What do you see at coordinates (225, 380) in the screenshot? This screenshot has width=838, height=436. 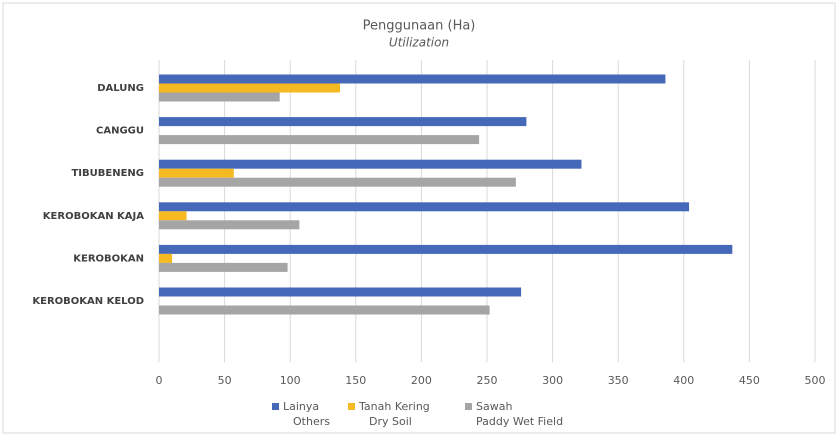 I see `x-tick-label: 50` at bounding box center [225, 380].